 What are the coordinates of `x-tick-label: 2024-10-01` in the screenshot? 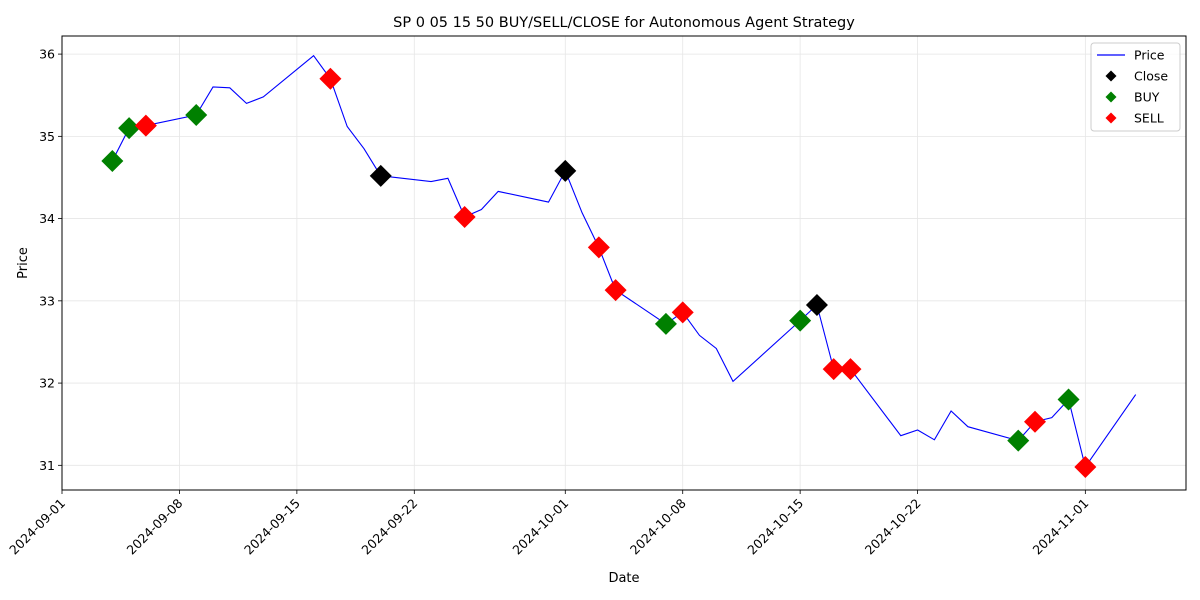 It's located at (540, 527).